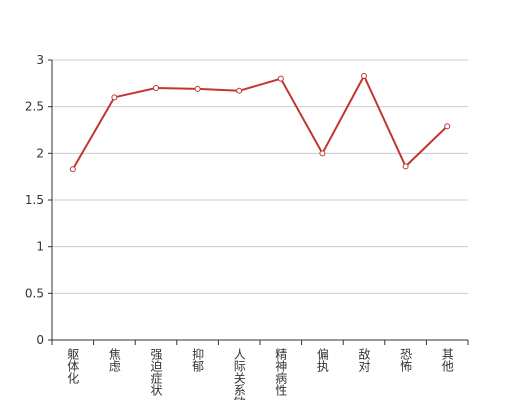  I want to click on y-tick-label: 2, so click(40, 153).